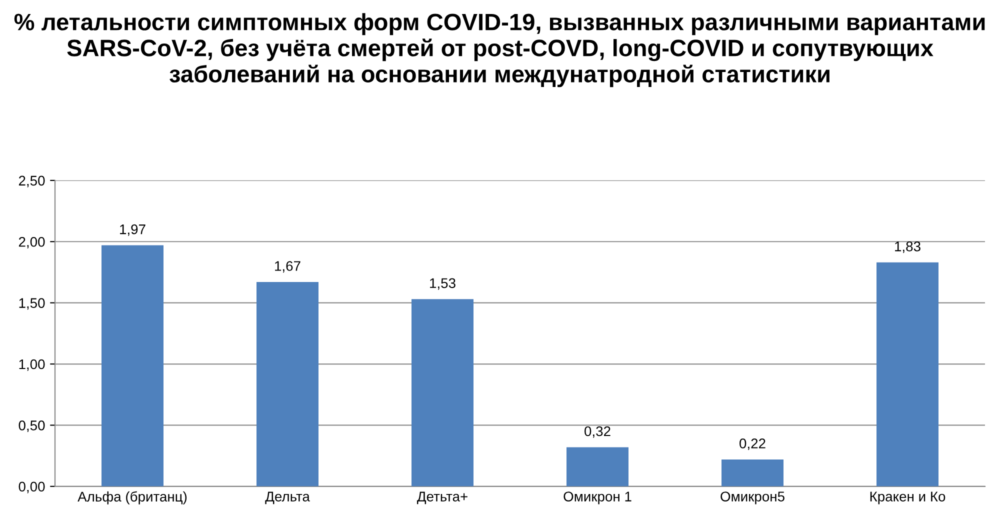 This screenshot has height=523, width=1000. I want to click on x-tick-label: Дельта, so click(287, 498).